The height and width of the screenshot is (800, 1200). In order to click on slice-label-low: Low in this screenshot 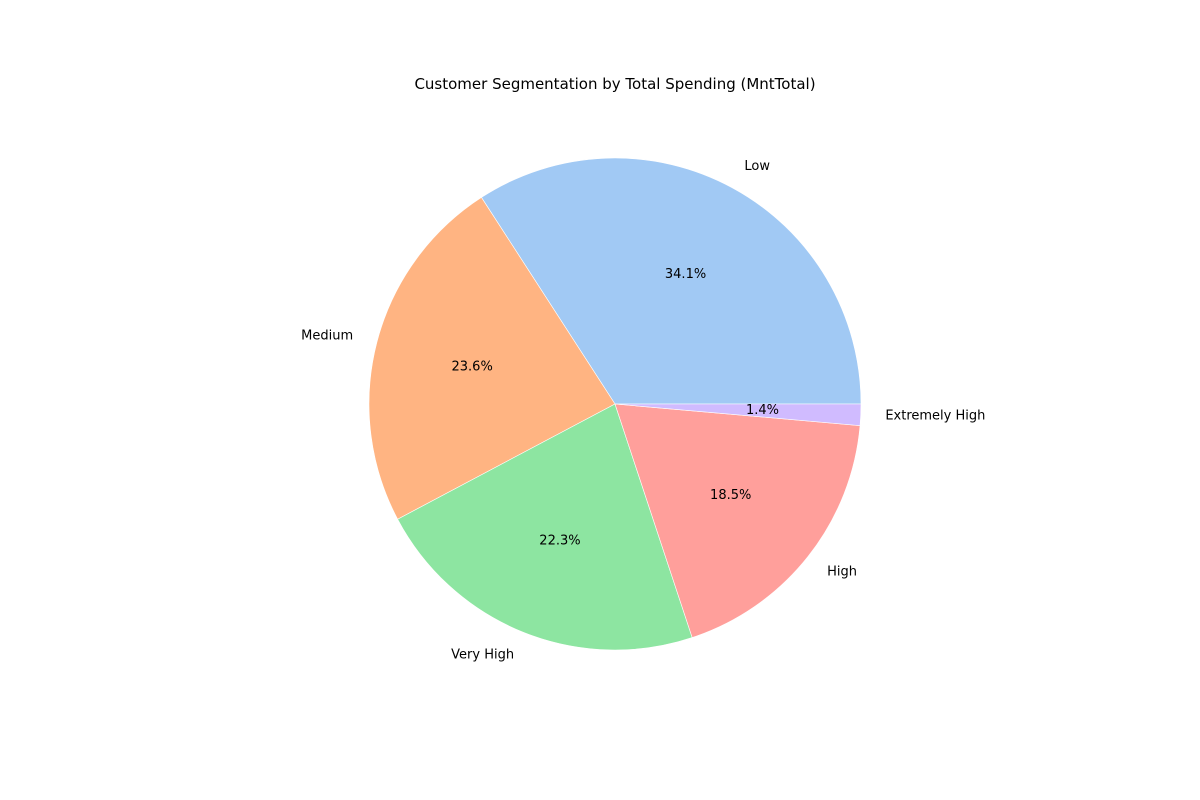, I will do `click(757, 166)`.